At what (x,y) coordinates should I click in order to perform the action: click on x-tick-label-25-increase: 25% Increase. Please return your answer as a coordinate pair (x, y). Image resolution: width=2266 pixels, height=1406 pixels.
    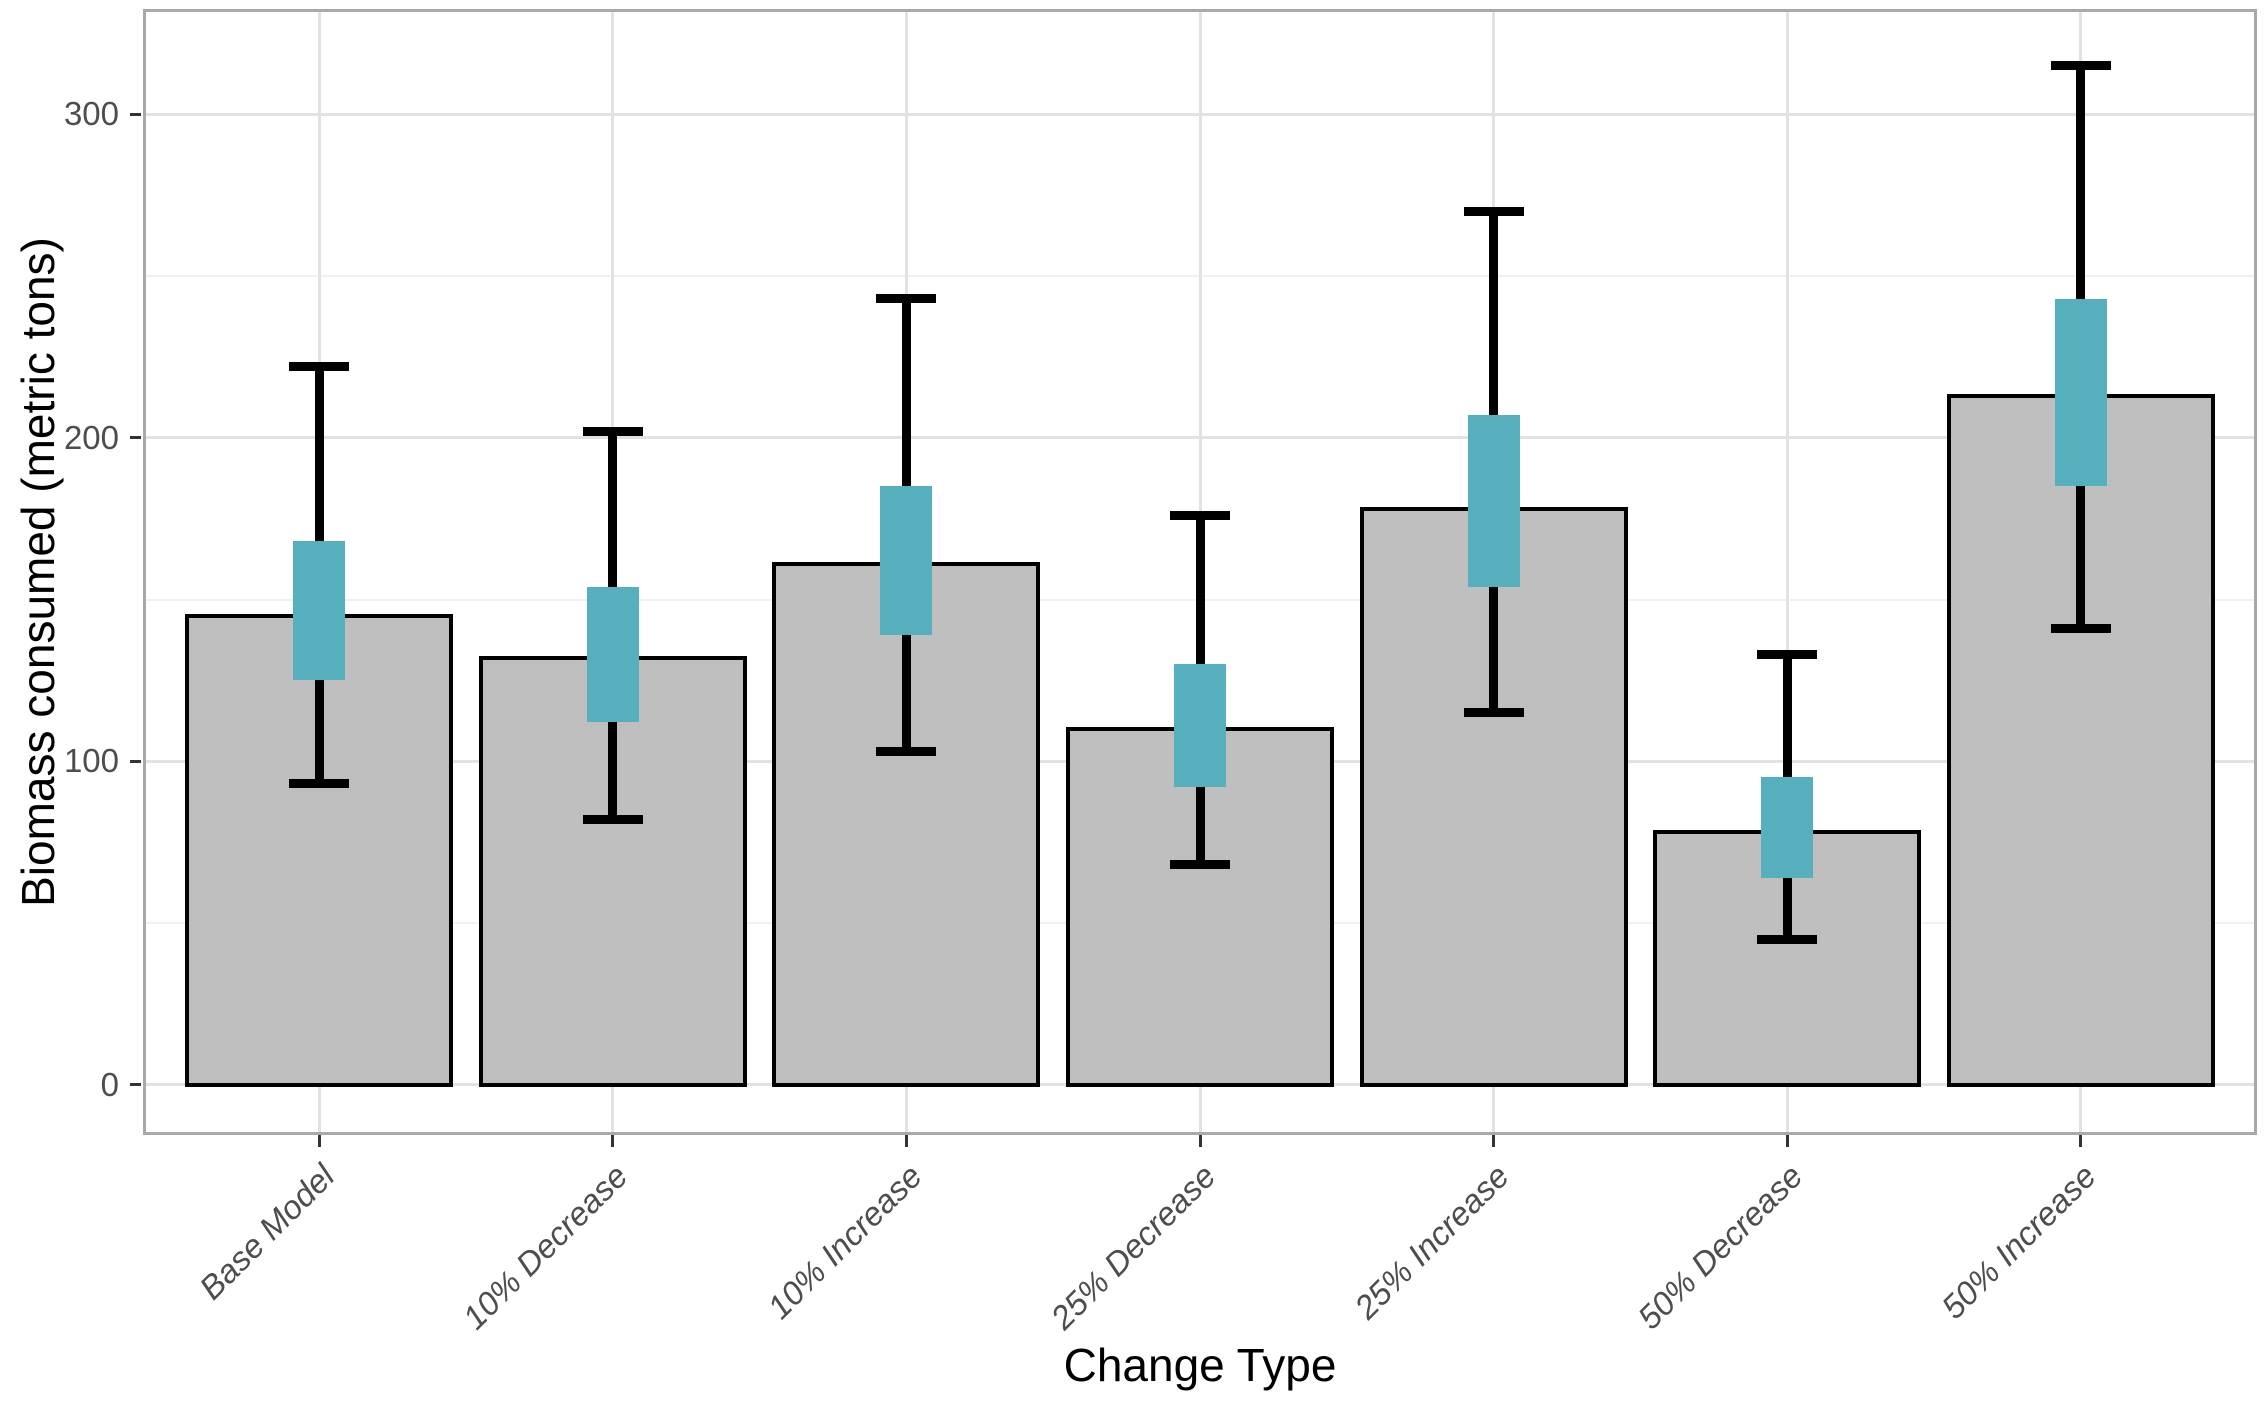
    Looking at the image, I should click on (1431, 1241).